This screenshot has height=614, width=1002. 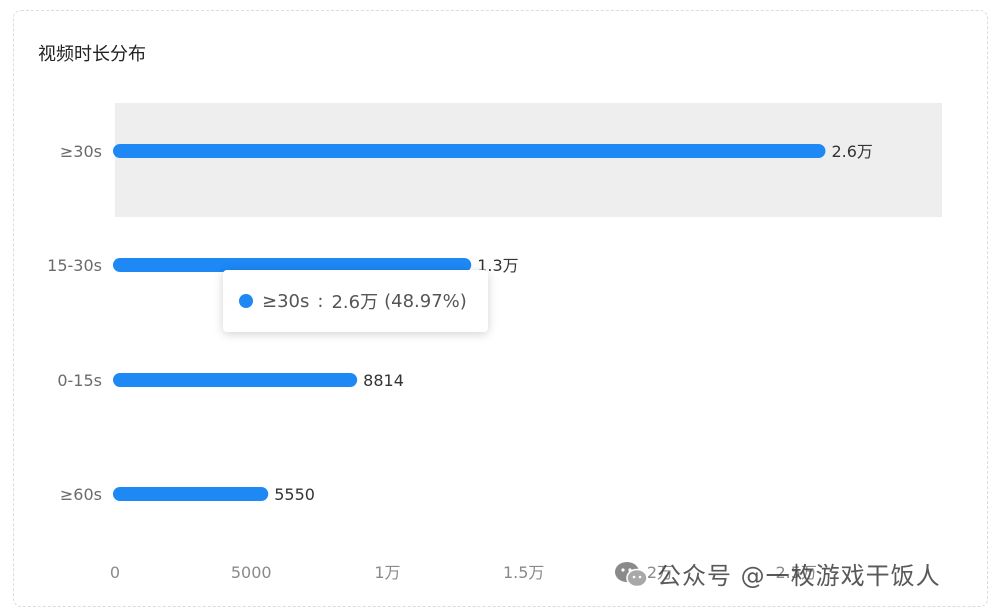 What do you see at coordinates (92, 54) in the screenshot?
I see `chart-title: 视频时长分布` at bounding box center [92, 54].